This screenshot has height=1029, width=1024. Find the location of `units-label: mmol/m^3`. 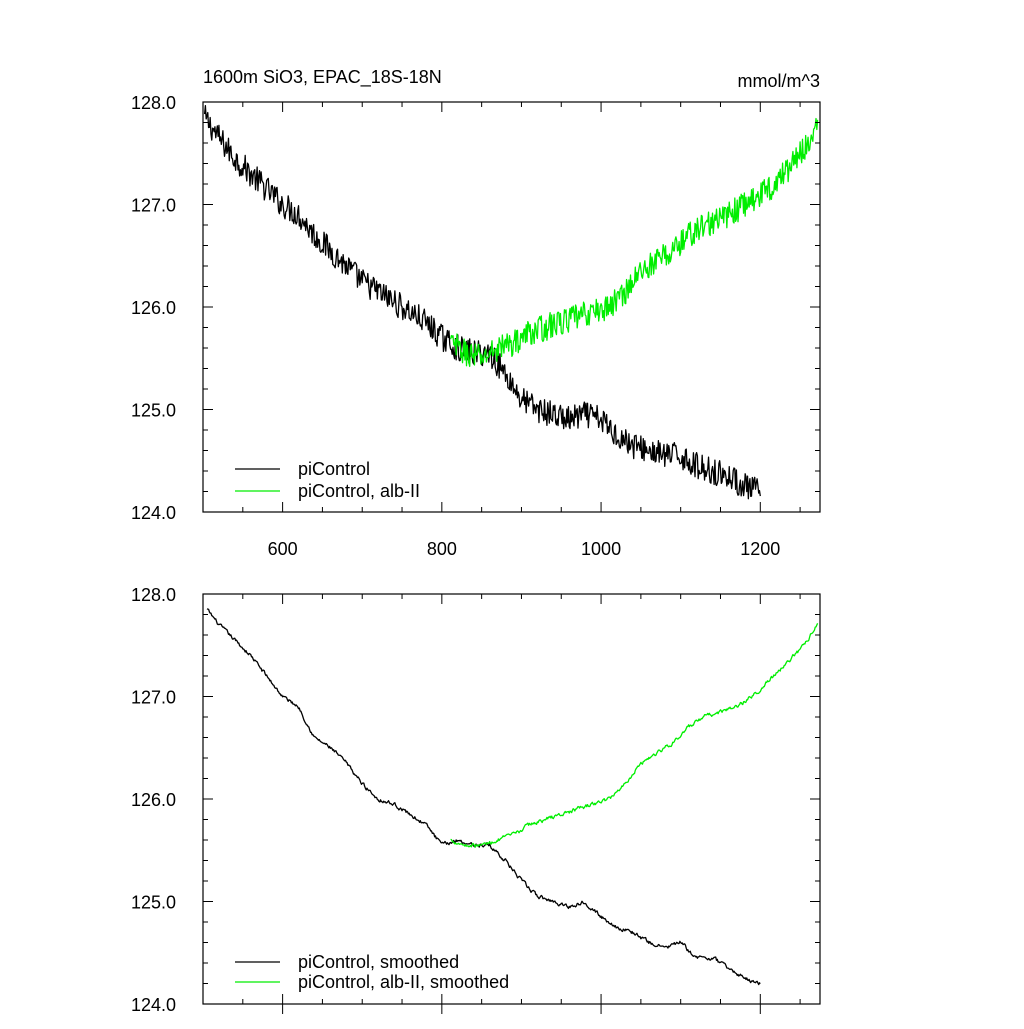

units-label: mmol/m^3 is located at coordinates (779, 81).